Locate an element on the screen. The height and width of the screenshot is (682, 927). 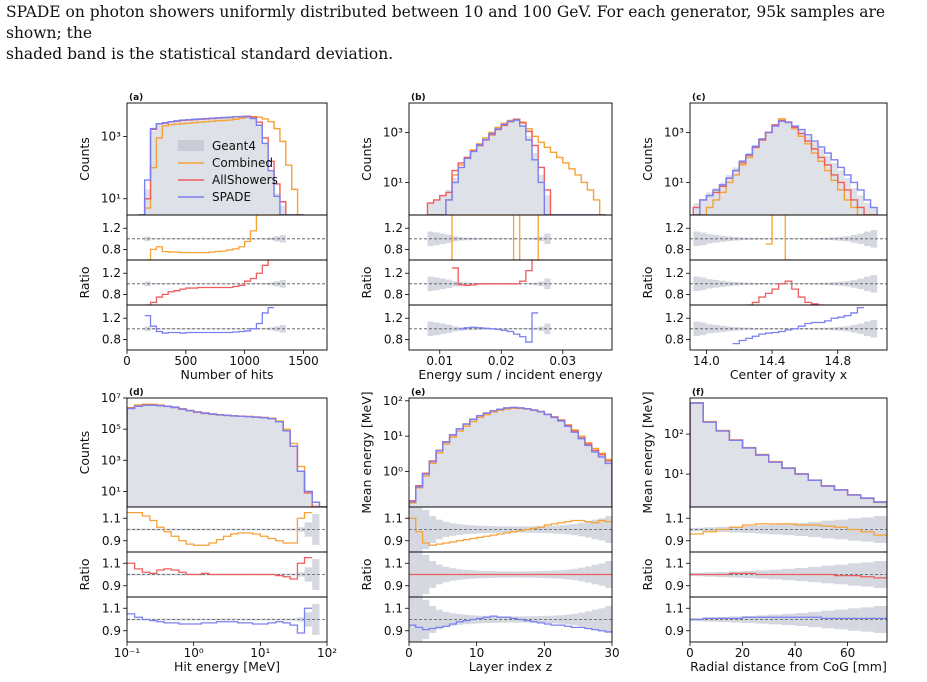
x-axis-label: Number of hits is located at coordinates (226, 374).